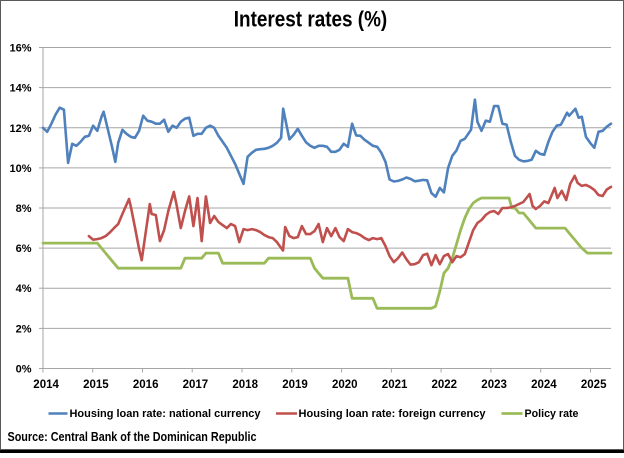 This screenshot has height=458, width=624. What do you see at coordinates (445, 385) in the screenshot?
I see `svg-text: 2022` at bounding box center [445, 385].